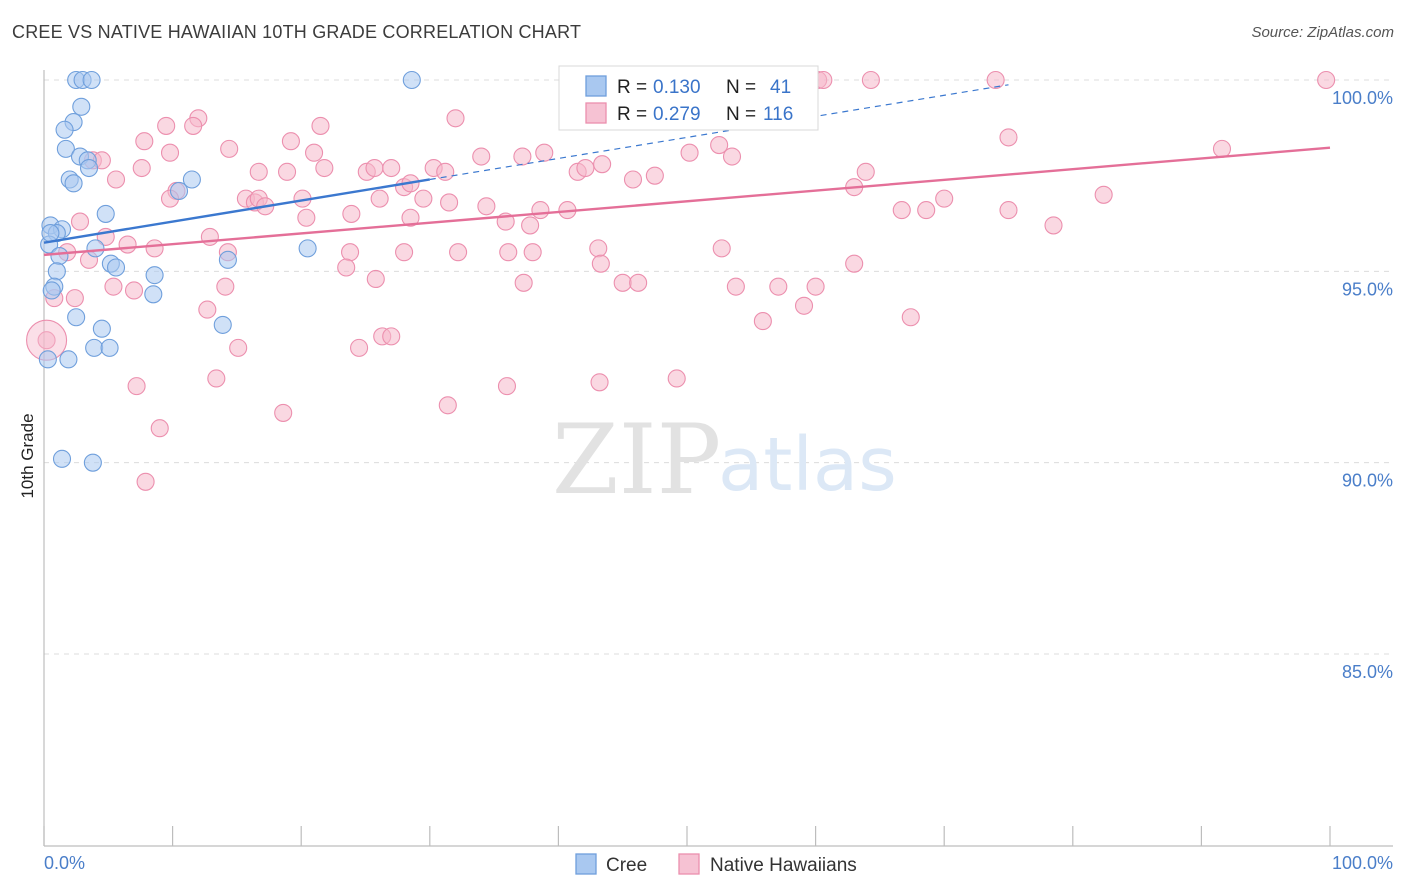 The image size is (1406, 892). I want to click on x-tick-label-max: 100.0%, so click(1362, 863).